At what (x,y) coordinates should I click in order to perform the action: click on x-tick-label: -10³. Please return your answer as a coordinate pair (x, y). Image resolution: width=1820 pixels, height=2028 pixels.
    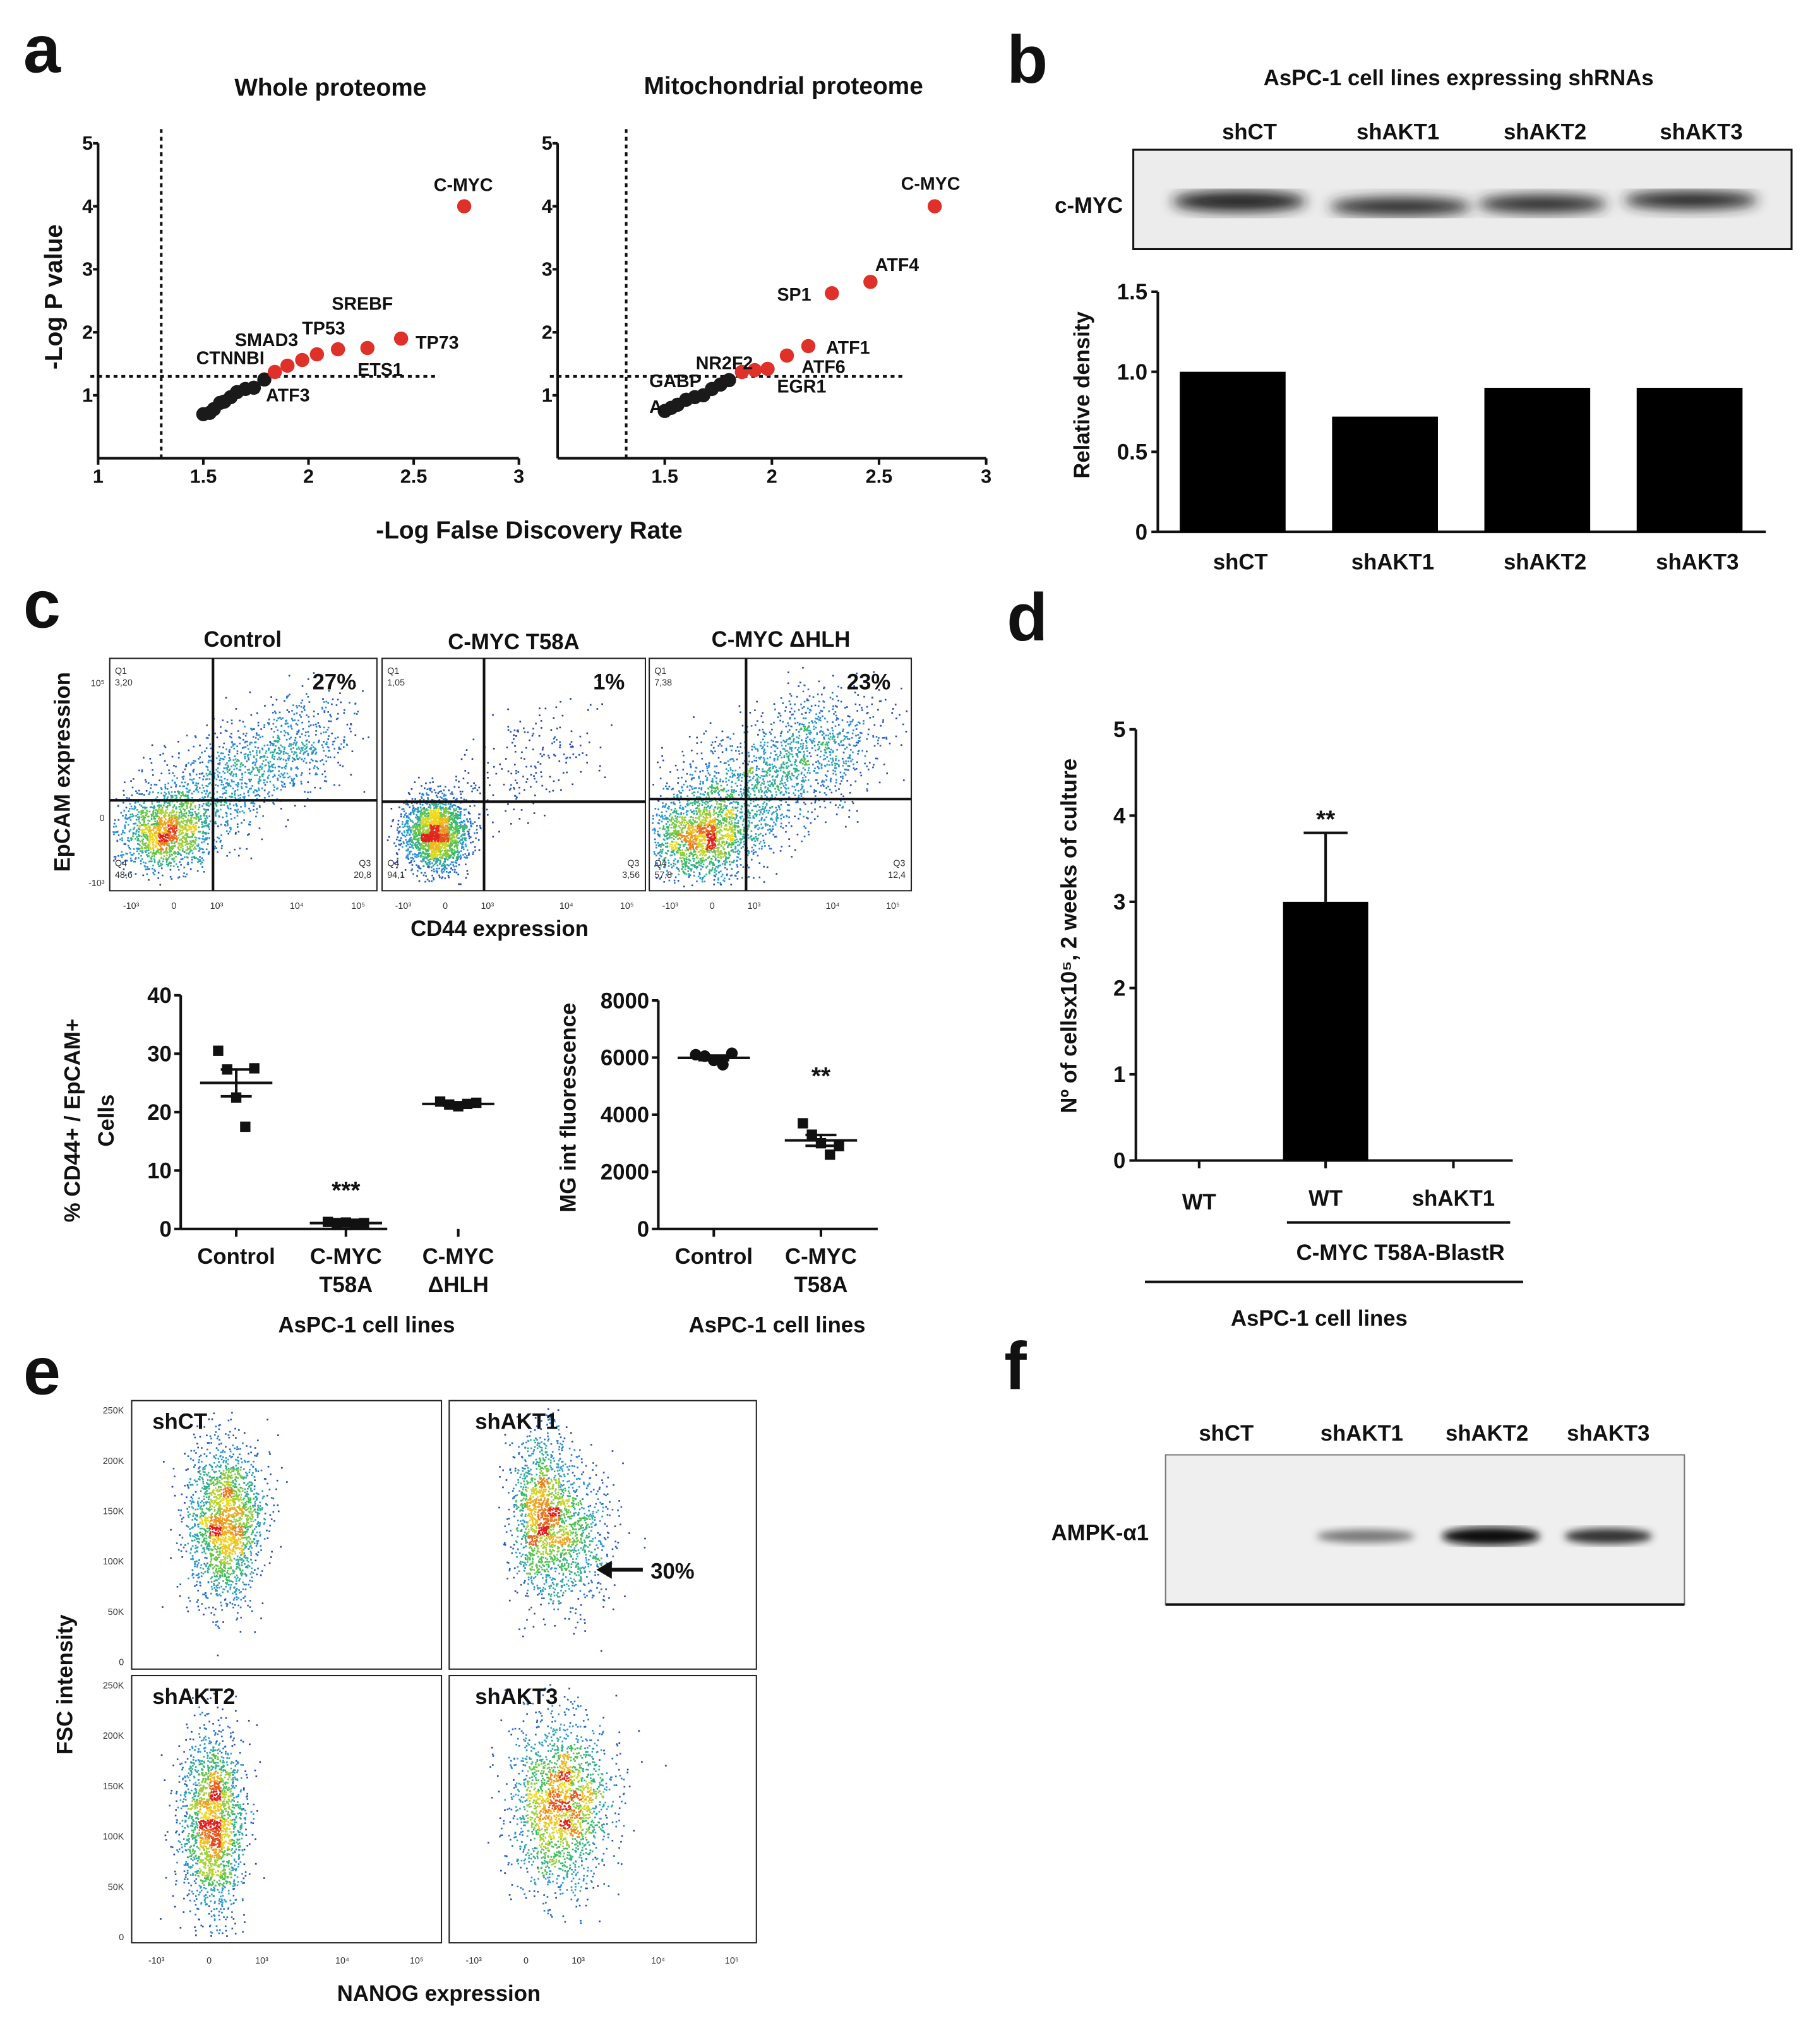
    Looking at the image, I should click on (131, 906).